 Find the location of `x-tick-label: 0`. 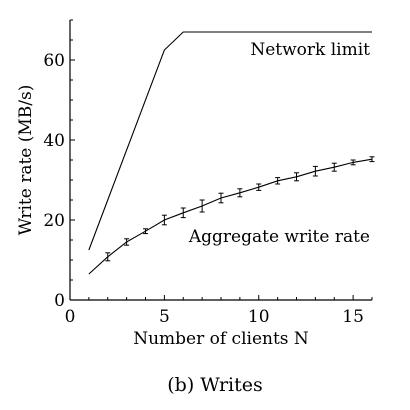

x-tick-label: 0 is located at coordinates (70, 317).